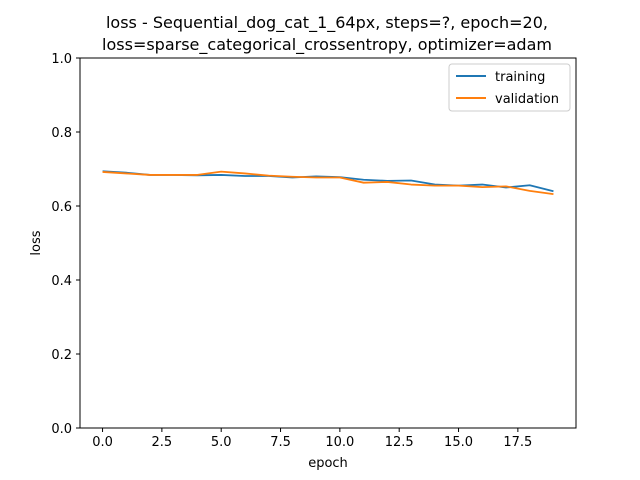 The image size is (640, 480). I want to click on y-tick-label: 0.2, so click(61, 355).